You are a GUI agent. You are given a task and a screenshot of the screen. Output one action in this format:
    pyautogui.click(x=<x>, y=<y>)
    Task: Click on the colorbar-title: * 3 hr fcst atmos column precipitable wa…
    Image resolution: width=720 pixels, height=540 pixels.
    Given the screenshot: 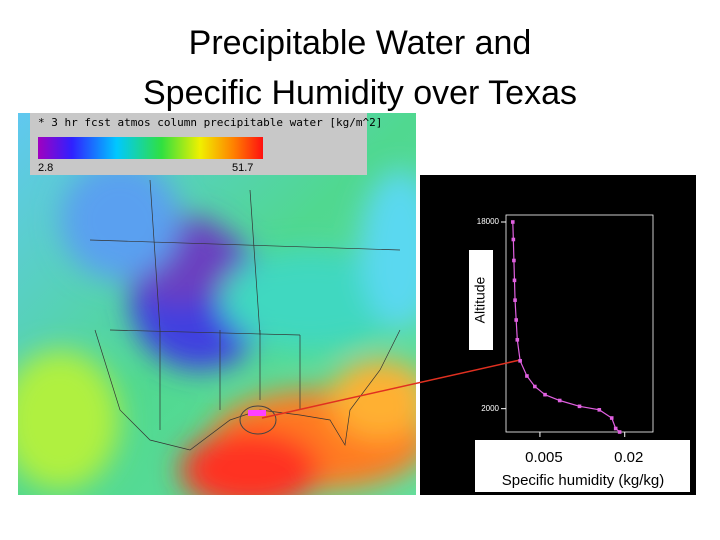 What is the action you would take?
    pyautogui.click(x=210, y=122)
    